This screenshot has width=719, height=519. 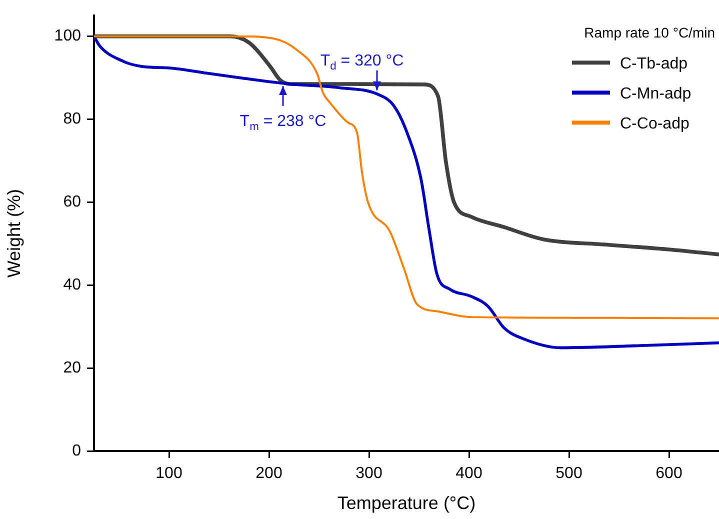 What do you see at coordinates (656, 94) in the screenshot?
I see `legend-label: C-Mn-adp` at bounding box center [656, 94].